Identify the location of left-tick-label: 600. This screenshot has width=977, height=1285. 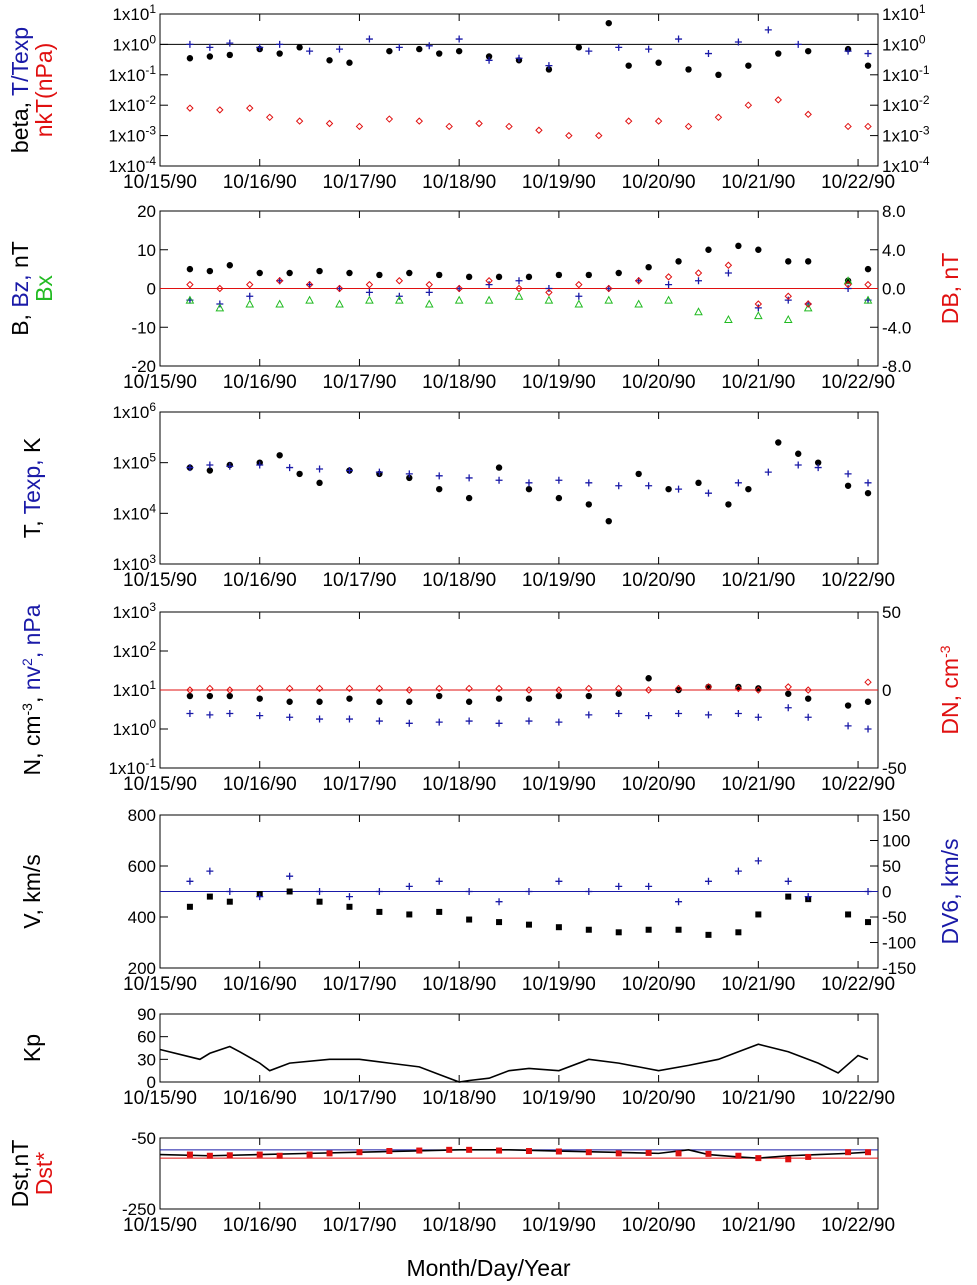
(142, 866).